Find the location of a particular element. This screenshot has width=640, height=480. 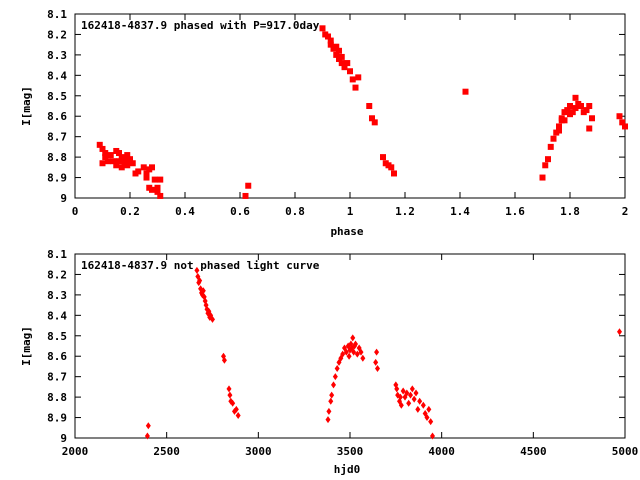

unphased-x-axis-label: hjd0 is located at coordinates (347, 469).